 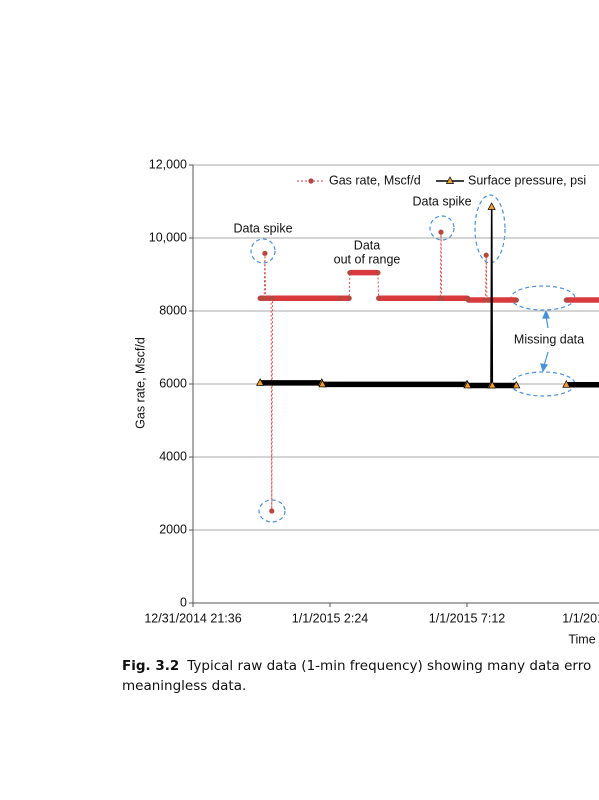 I want to click on caption-label: Fig. 3.2, so click(x=150, y=666).